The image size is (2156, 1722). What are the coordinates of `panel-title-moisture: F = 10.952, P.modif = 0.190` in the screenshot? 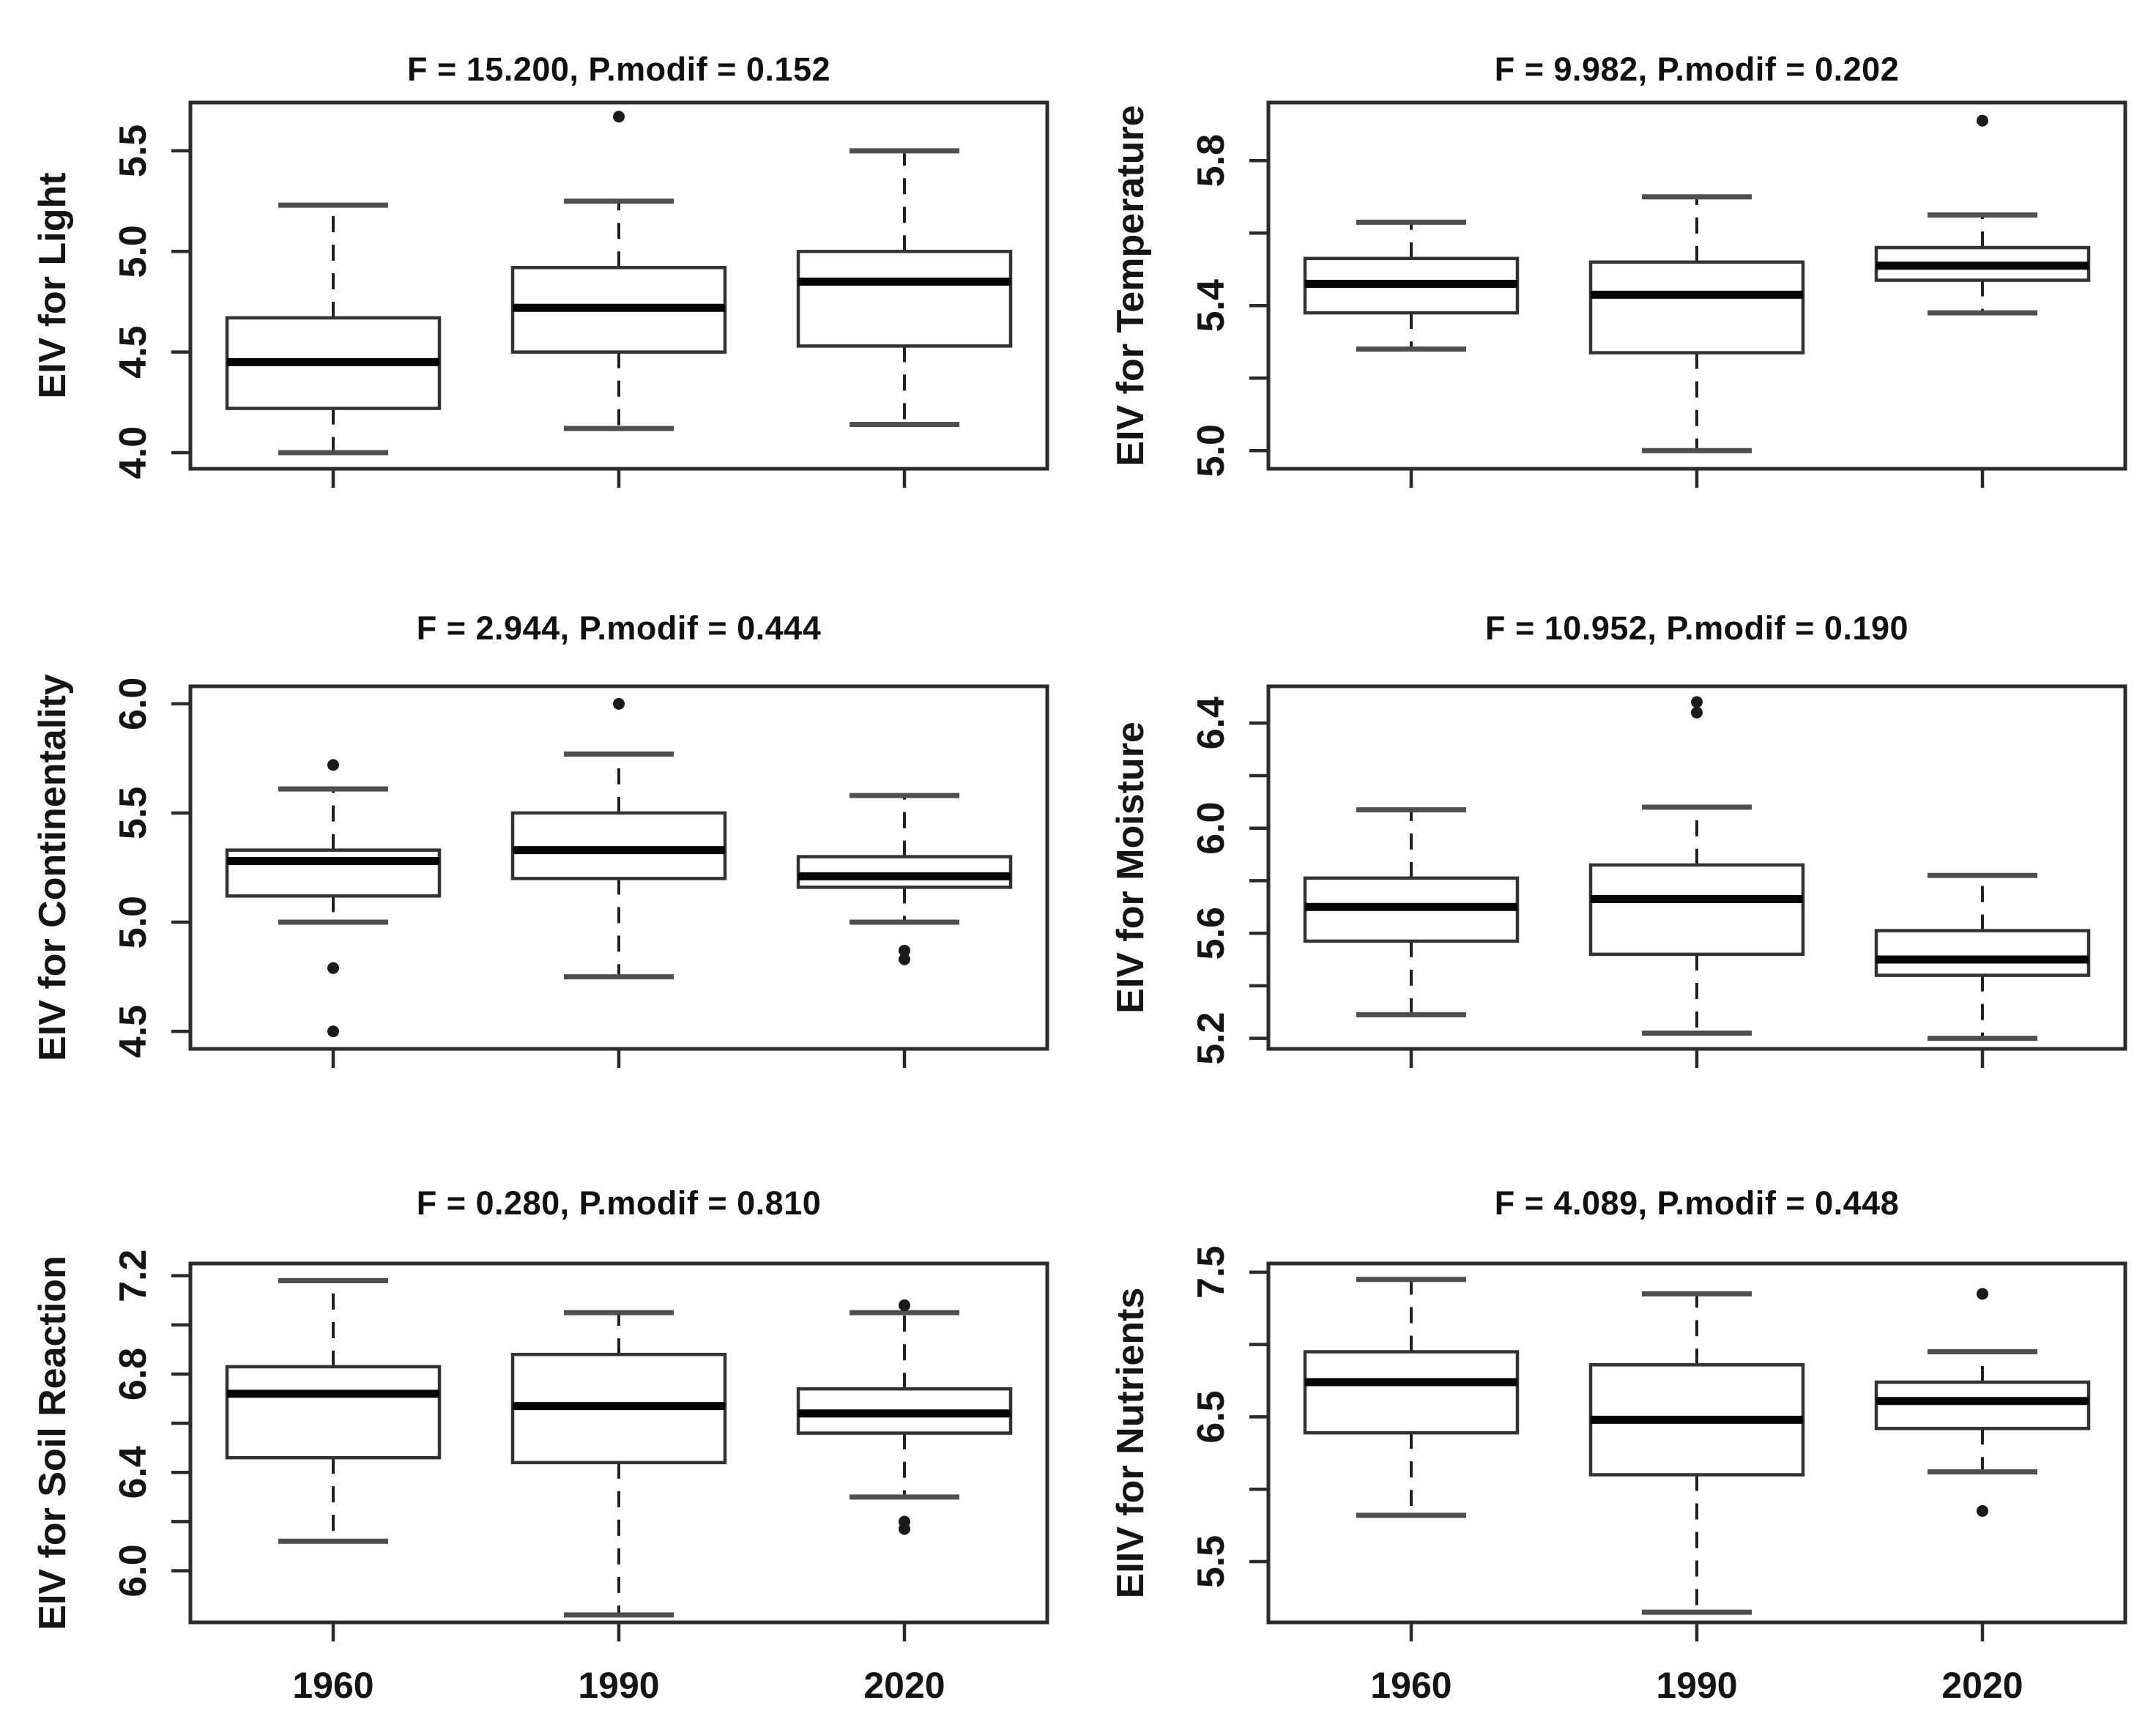 It's located at (1697, 628).